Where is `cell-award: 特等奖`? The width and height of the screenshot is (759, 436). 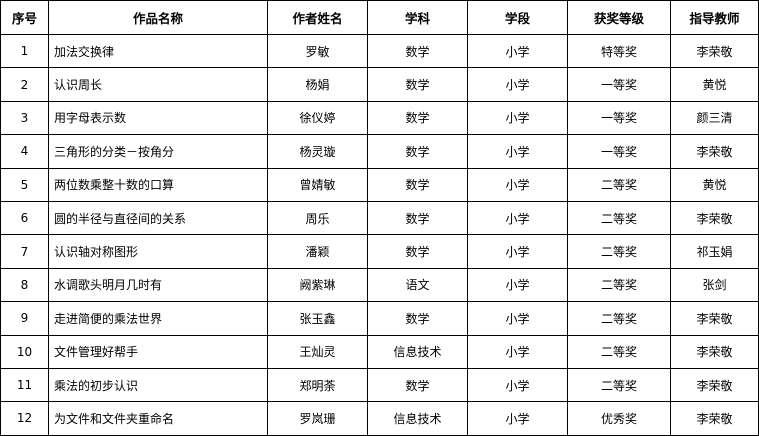 cell-award: 特等奖 is located at coordinates (619, 51).